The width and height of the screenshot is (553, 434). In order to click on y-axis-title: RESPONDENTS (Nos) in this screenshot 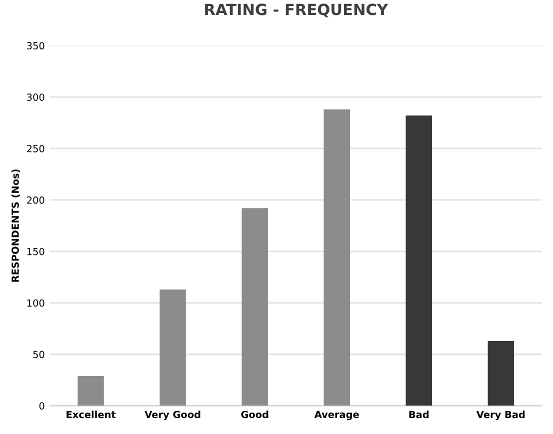, I will do `click(15, 226)`.